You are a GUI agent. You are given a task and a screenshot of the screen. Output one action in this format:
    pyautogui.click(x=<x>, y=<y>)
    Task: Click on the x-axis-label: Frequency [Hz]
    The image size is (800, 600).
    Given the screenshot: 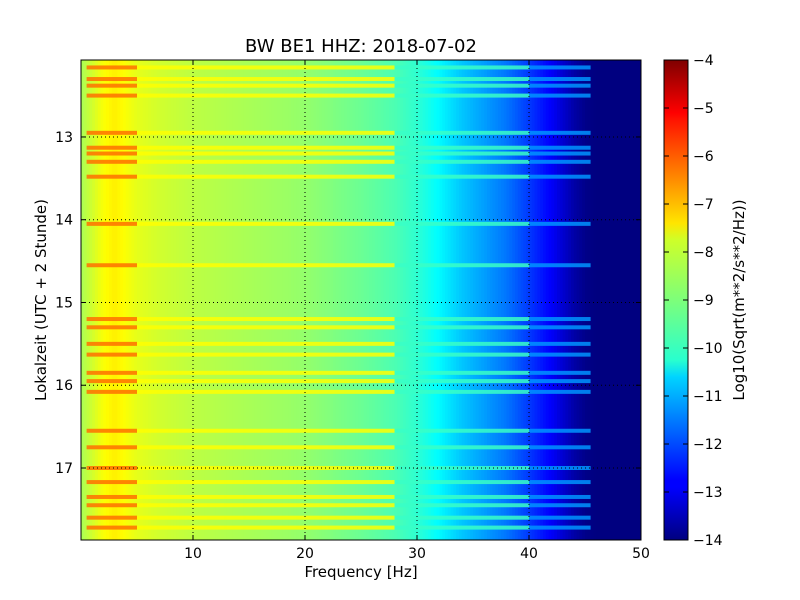 What is the action you would take?
    pyautogui.click(x=360, y=572)
    